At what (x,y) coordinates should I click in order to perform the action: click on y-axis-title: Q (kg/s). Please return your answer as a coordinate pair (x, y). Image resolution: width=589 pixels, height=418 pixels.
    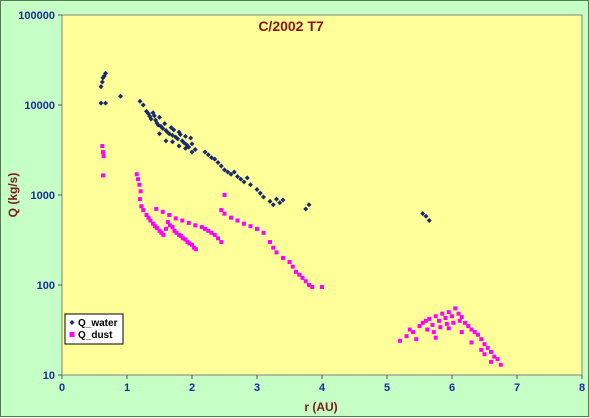
    Looking at the image, I should click on (13, 195).